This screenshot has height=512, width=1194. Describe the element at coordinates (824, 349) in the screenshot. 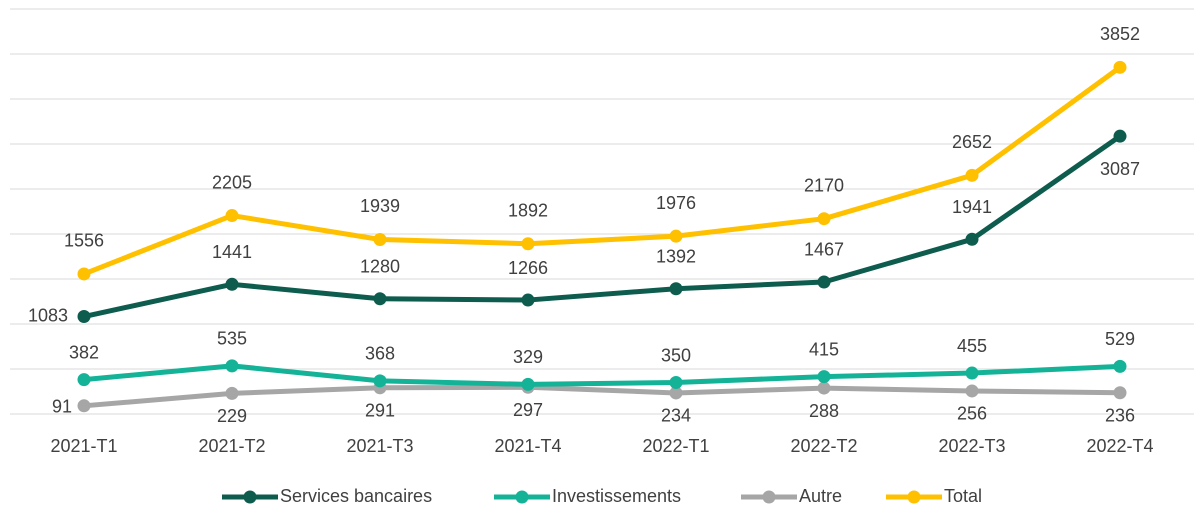

I see `data-label: 415` at that location.